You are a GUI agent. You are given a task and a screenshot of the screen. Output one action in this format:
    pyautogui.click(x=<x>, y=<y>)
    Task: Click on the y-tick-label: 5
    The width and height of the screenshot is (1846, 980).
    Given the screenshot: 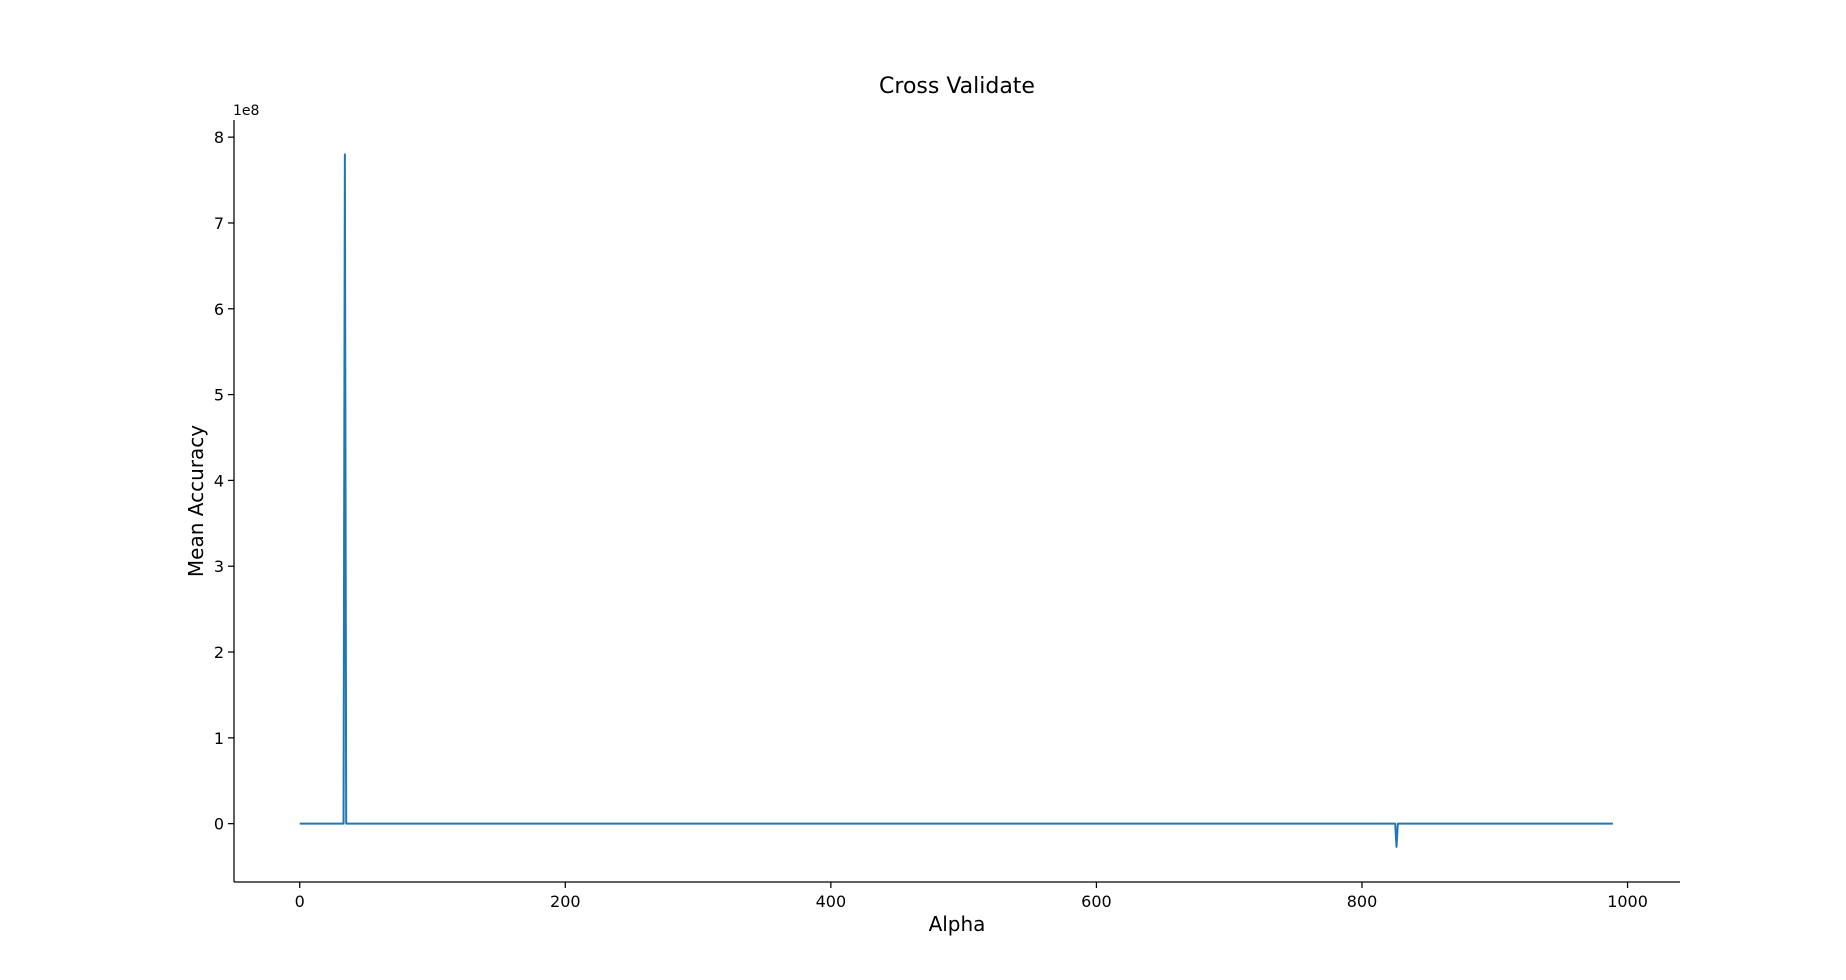 What is the action you would take?
    pyautogui.click(x=219, y=395)
    